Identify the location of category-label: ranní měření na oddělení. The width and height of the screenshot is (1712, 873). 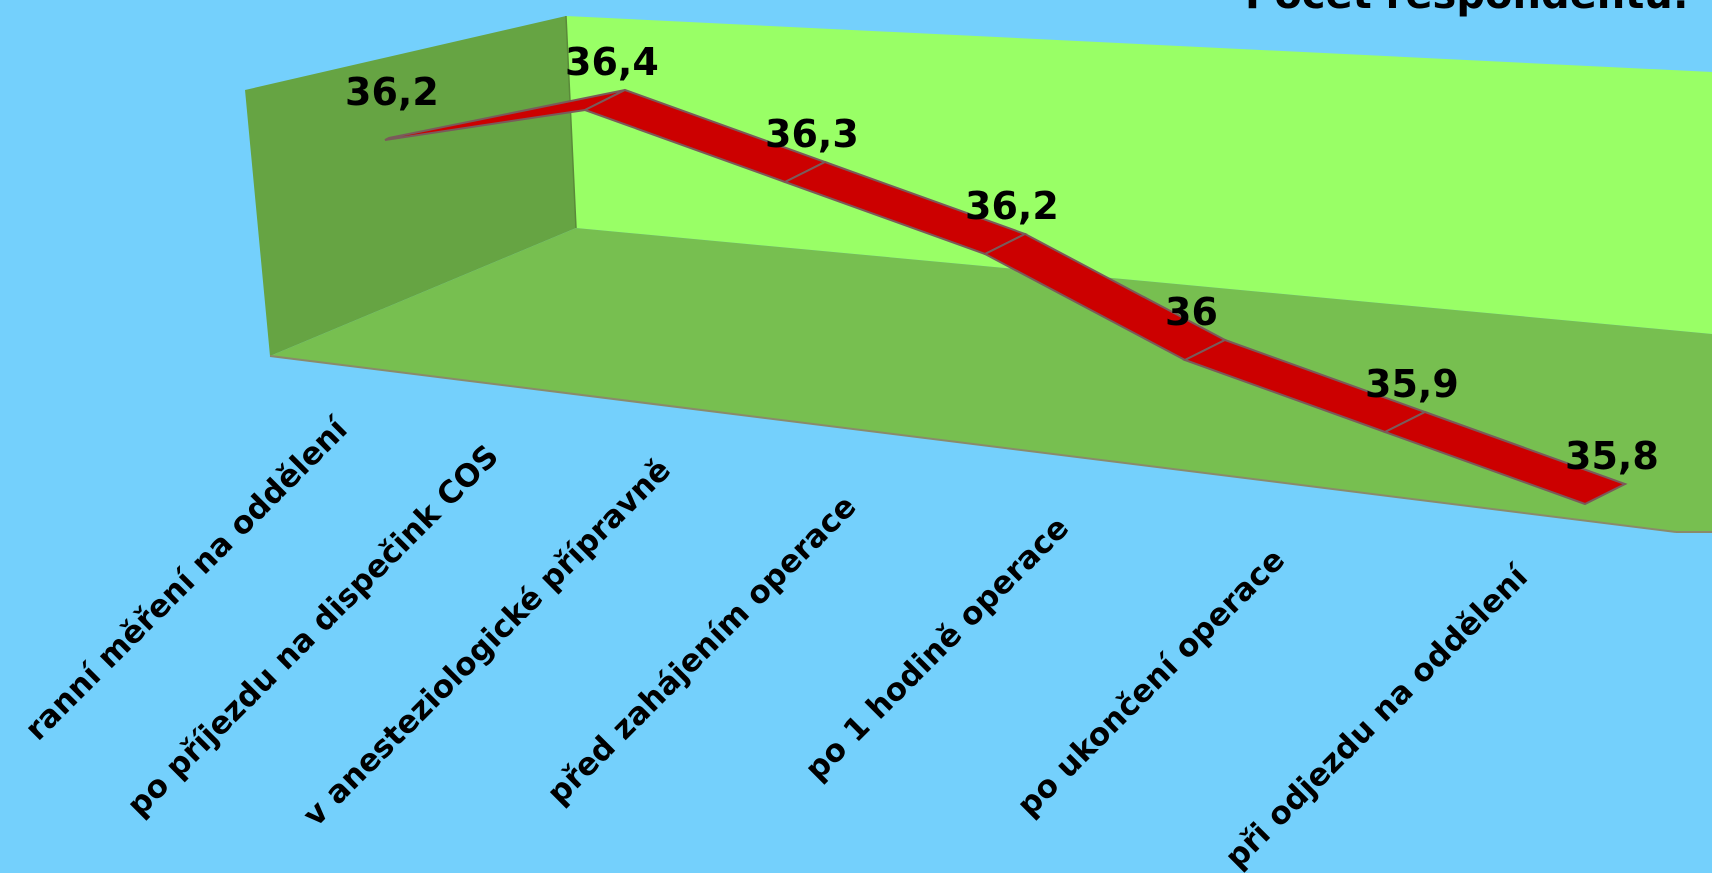
(186, 578).